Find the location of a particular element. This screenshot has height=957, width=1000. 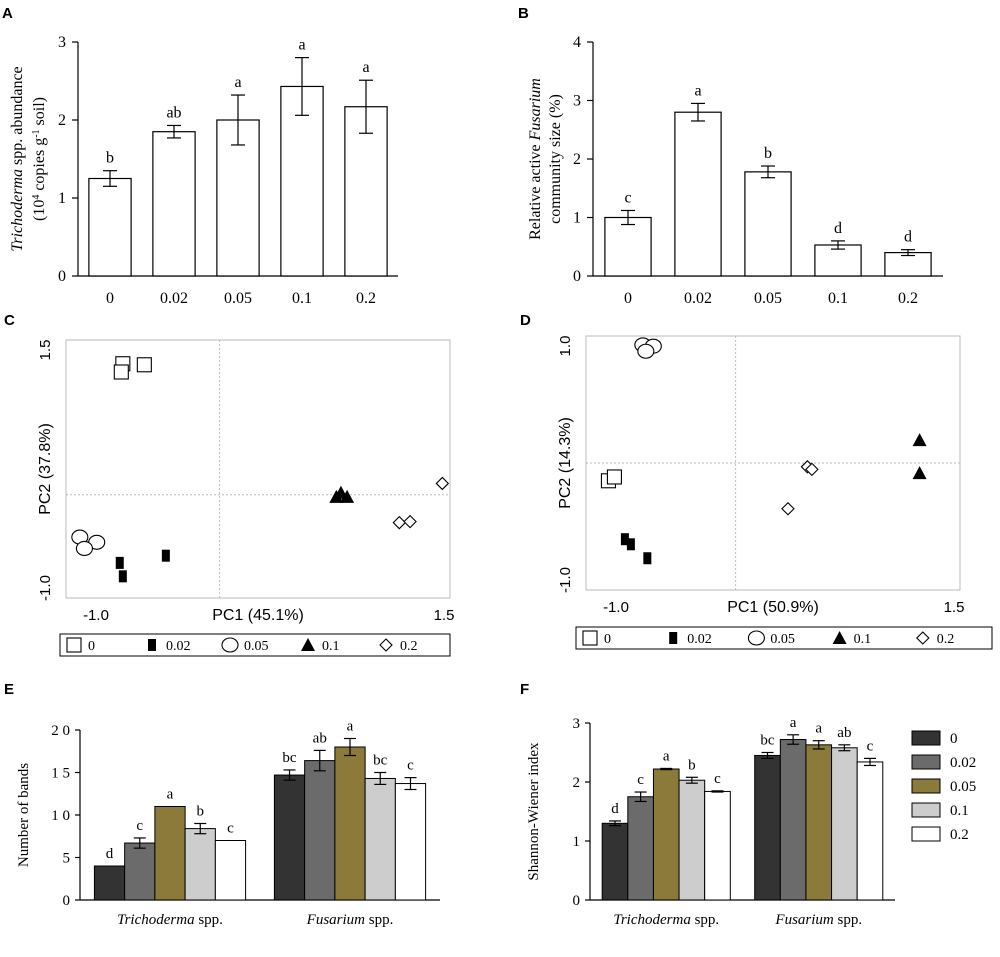

chart-a-y-tick-label: 1 is located at coordinates (62, 198).